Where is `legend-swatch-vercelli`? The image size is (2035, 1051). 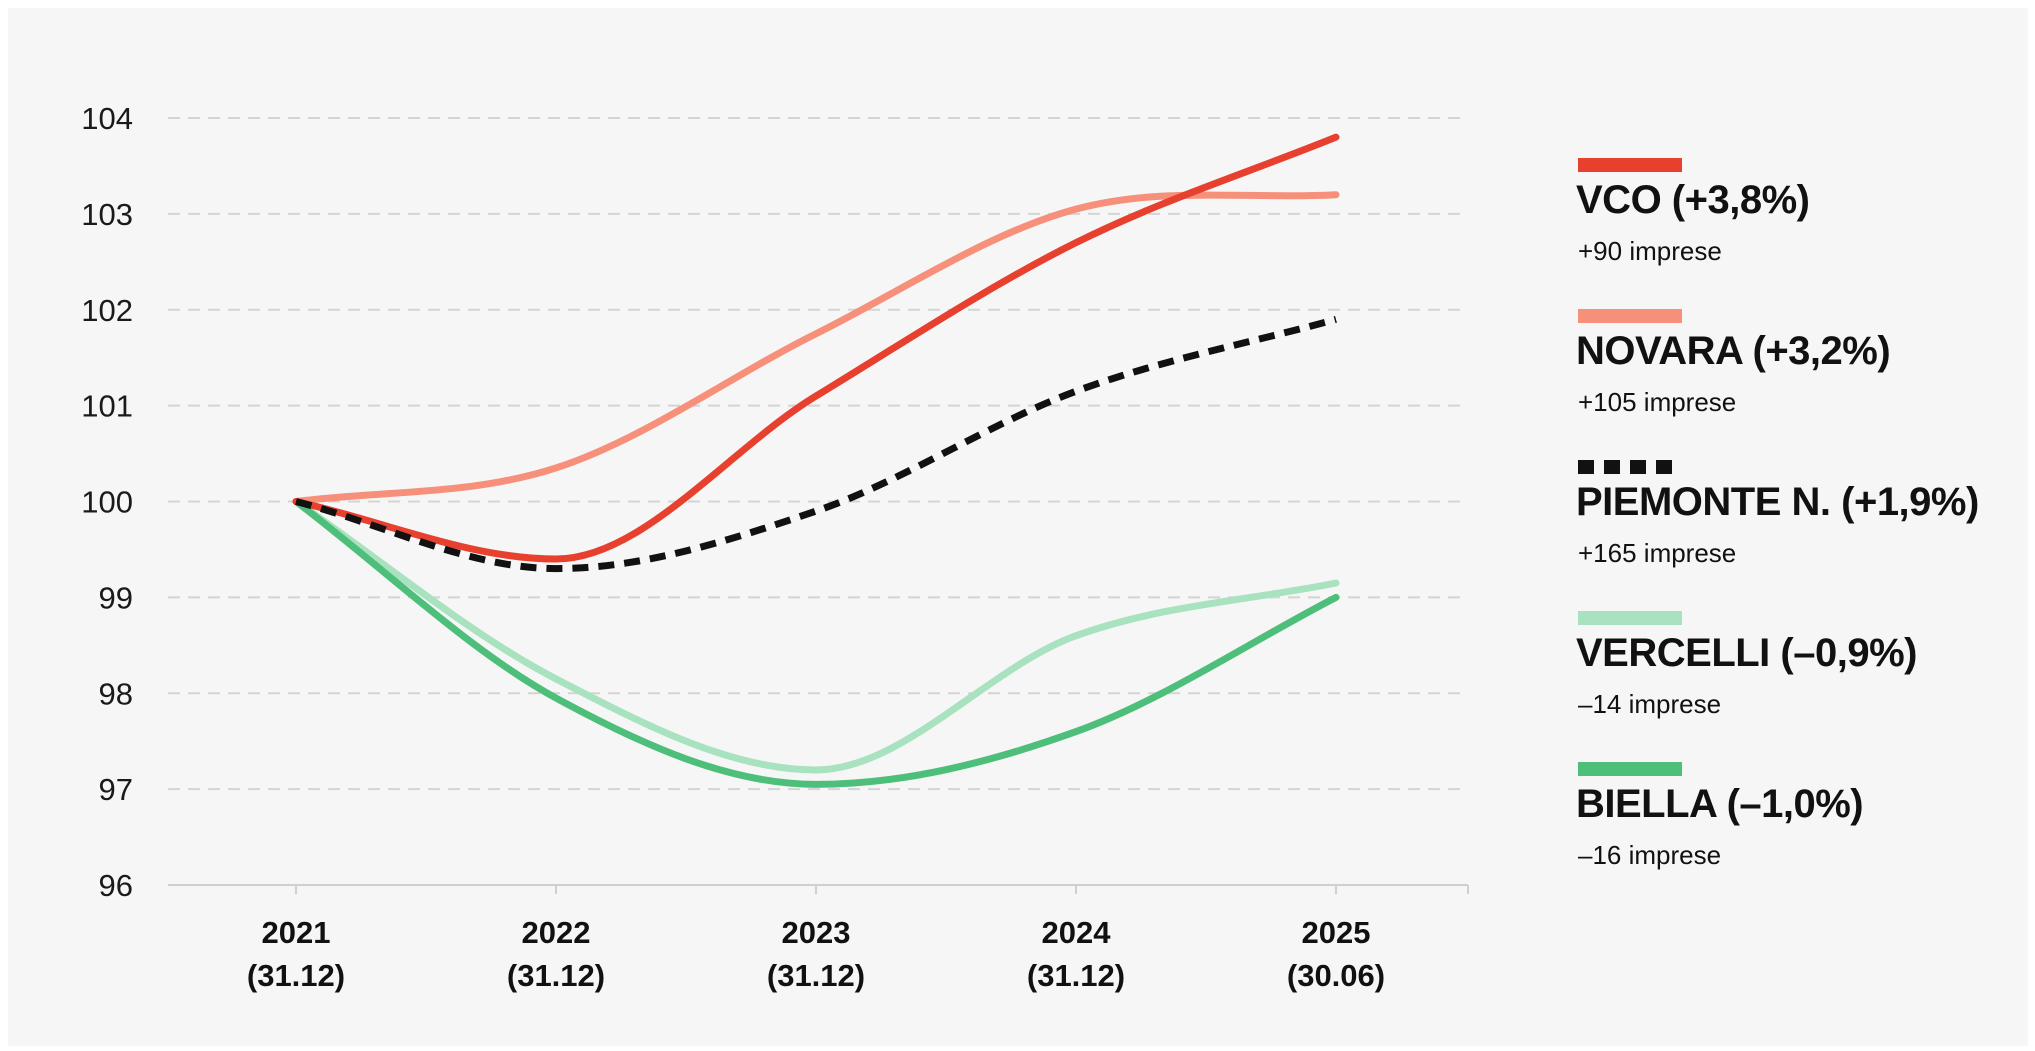
legend-swatch-vercelli is located at coordinates (1630, 618).